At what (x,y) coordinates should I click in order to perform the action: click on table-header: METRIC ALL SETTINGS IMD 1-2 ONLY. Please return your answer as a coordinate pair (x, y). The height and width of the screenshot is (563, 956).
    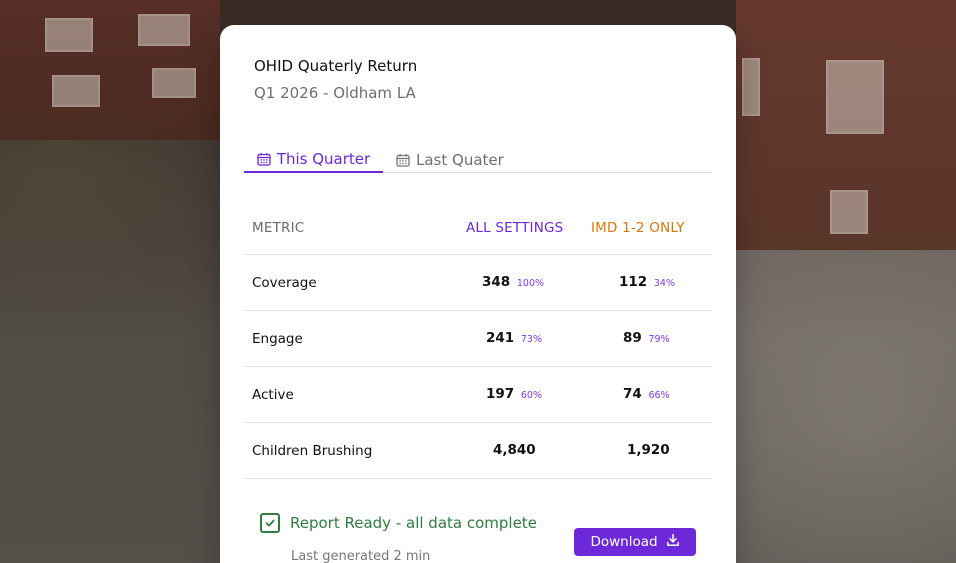
    Looking at the image, I should click on (478, 230).